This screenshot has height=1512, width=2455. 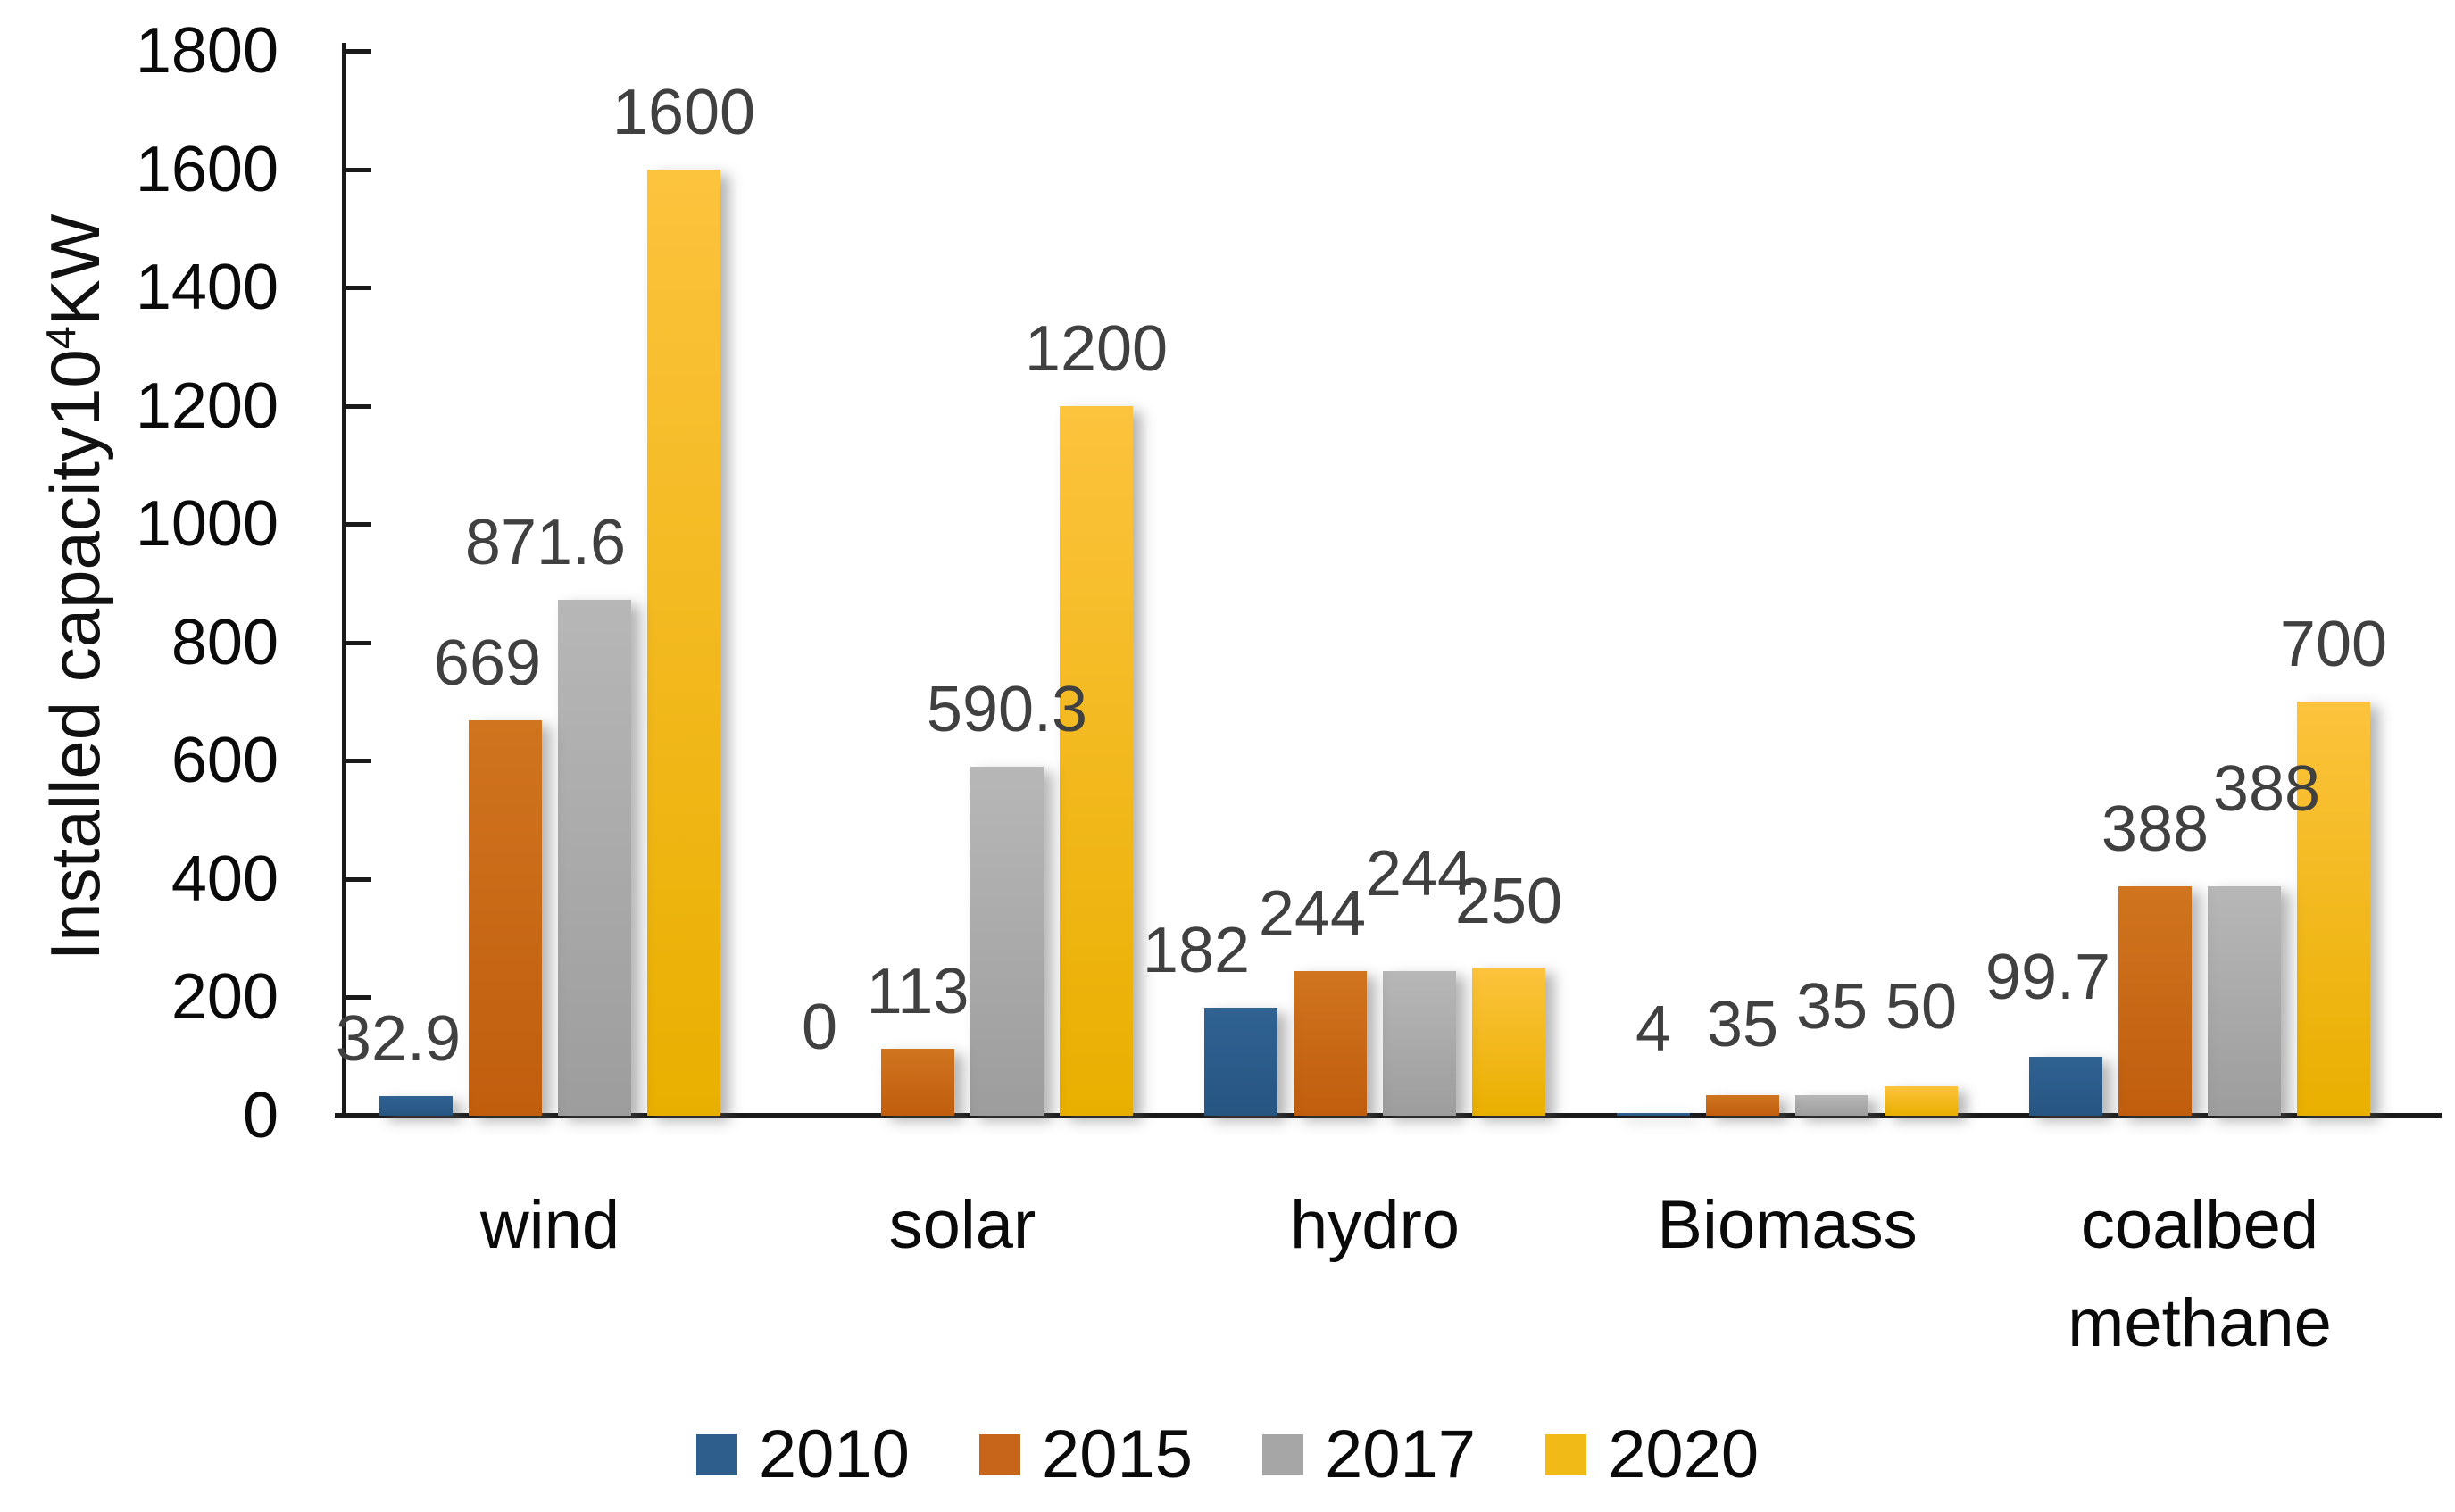 What do you see at coordinates (2065, 1086) in the screenshot?
I see `bar-2010-coalbed-methane` at bounding box center [2065, 1086].